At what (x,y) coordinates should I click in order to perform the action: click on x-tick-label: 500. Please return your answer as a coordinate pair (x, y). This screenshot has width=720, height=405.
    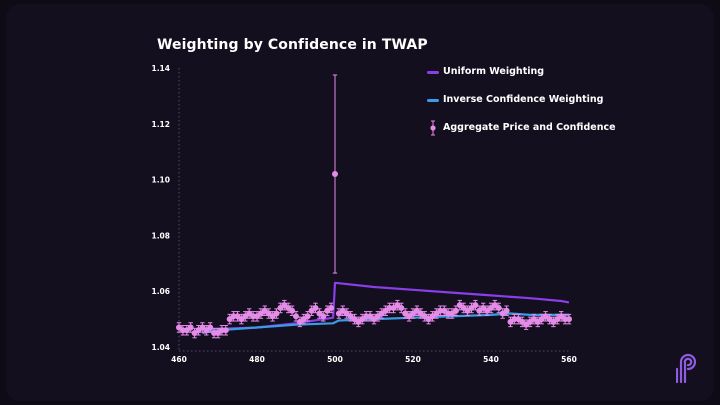
    Looking at the image, I should click on (335, 359).